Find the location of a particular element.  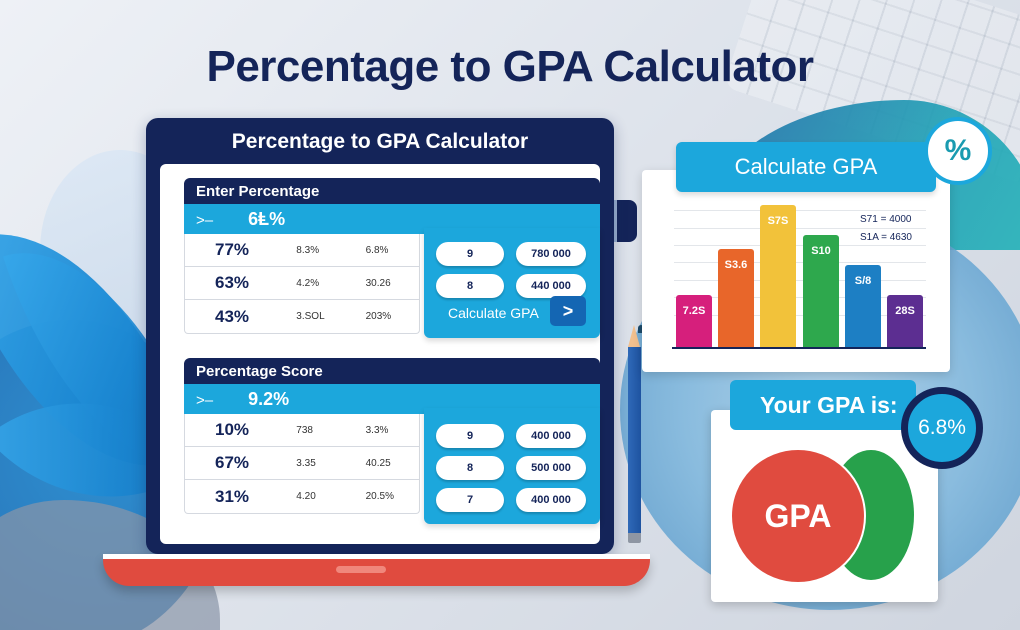

calculate-gpa-button: > is located at coordinates (568, 311).